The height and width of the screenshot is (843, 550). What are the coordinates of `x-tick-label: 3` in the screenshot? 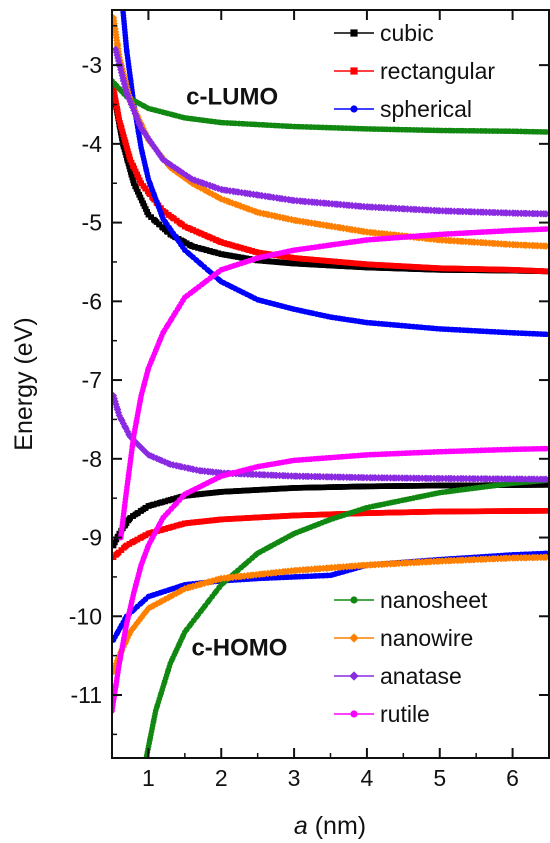 It's located at (294, 778).